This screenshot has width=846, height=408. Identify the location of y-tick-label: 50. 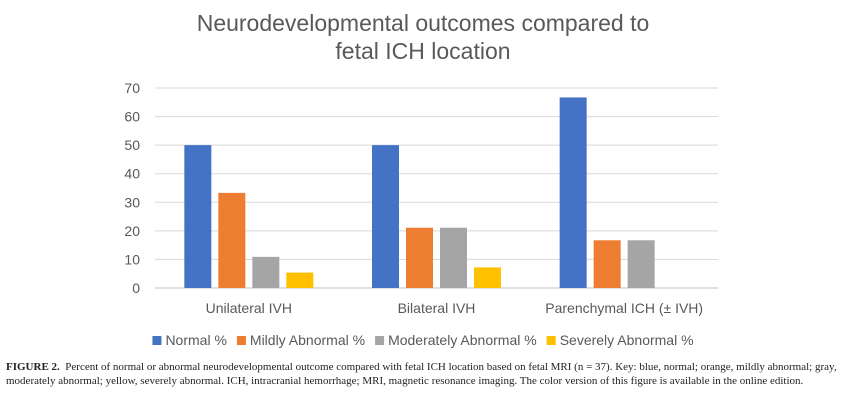
(132, 145).